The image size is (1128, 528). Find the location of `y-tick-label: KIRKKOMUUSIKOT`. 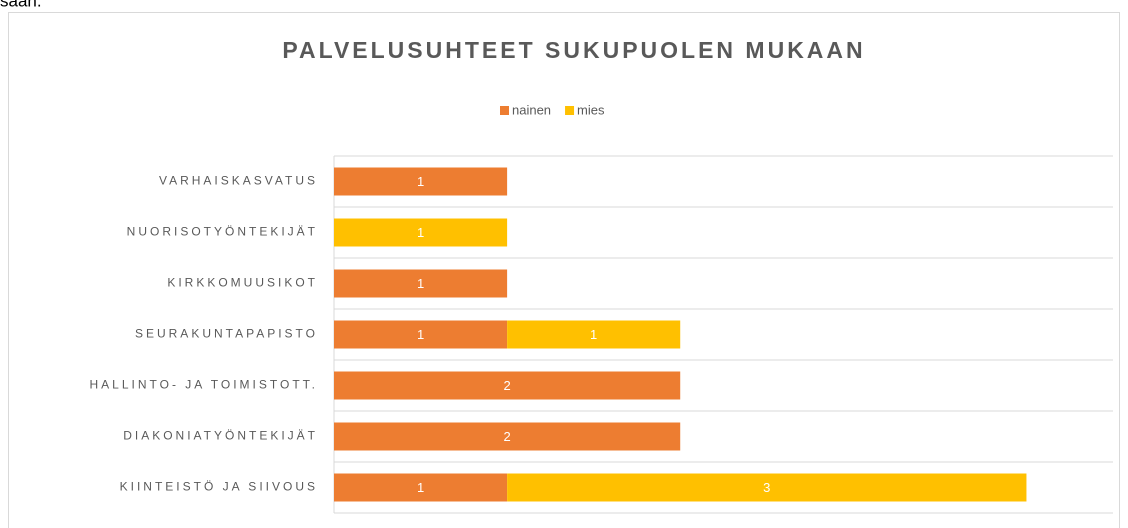

y-tick-label: KIRKKOMUUSIKOT is located at coordinates (242, 283).